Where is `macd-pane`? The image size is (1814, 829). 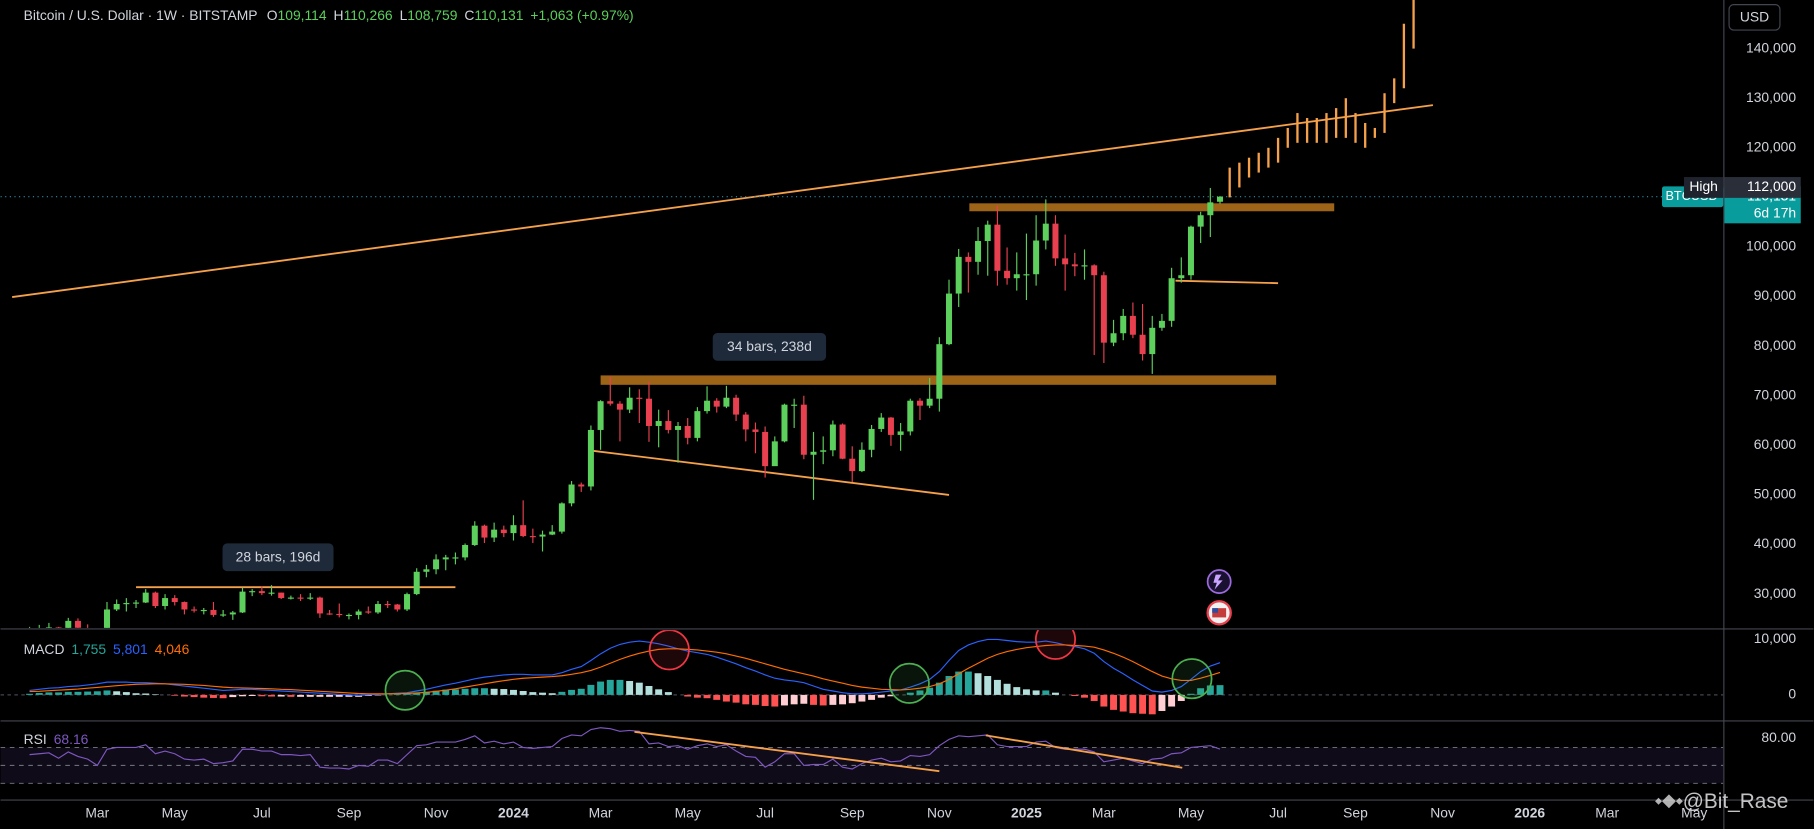
macd-pane is located at coordinates (862, 672).